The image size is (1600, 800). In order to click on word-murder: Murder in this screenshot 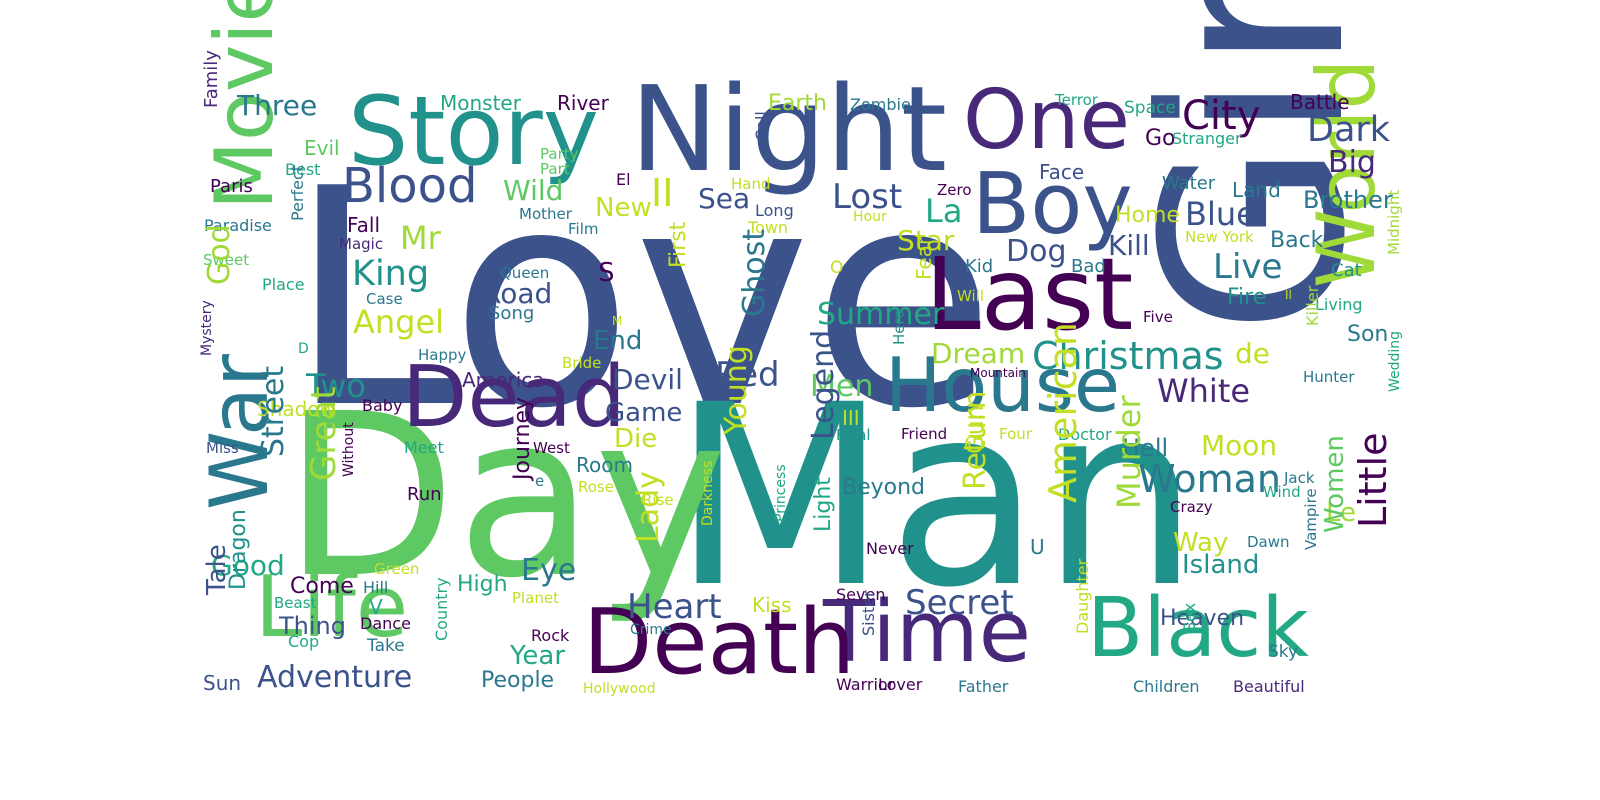, I will do `click(1129, 452)`.